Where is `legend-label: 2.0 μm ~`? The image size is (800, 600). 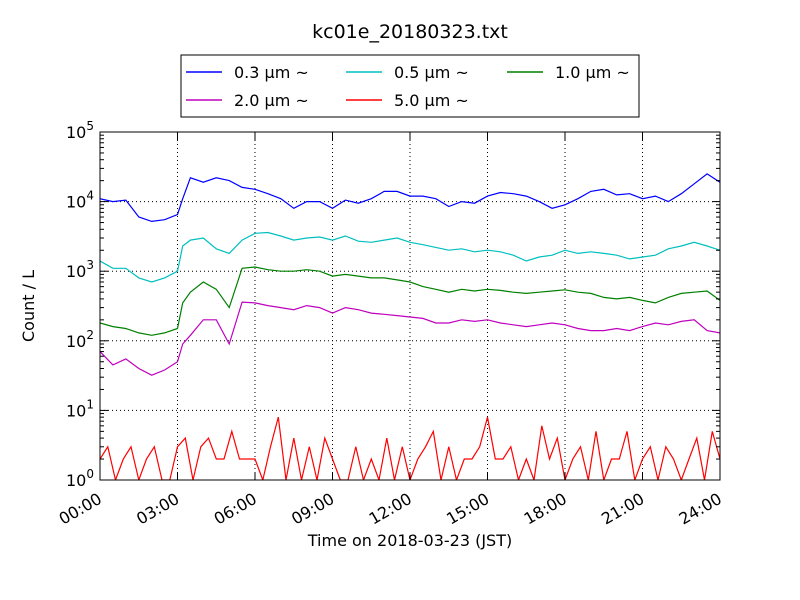 legend-label: 2.0 μm ~ is located at coordinates (271, 100).